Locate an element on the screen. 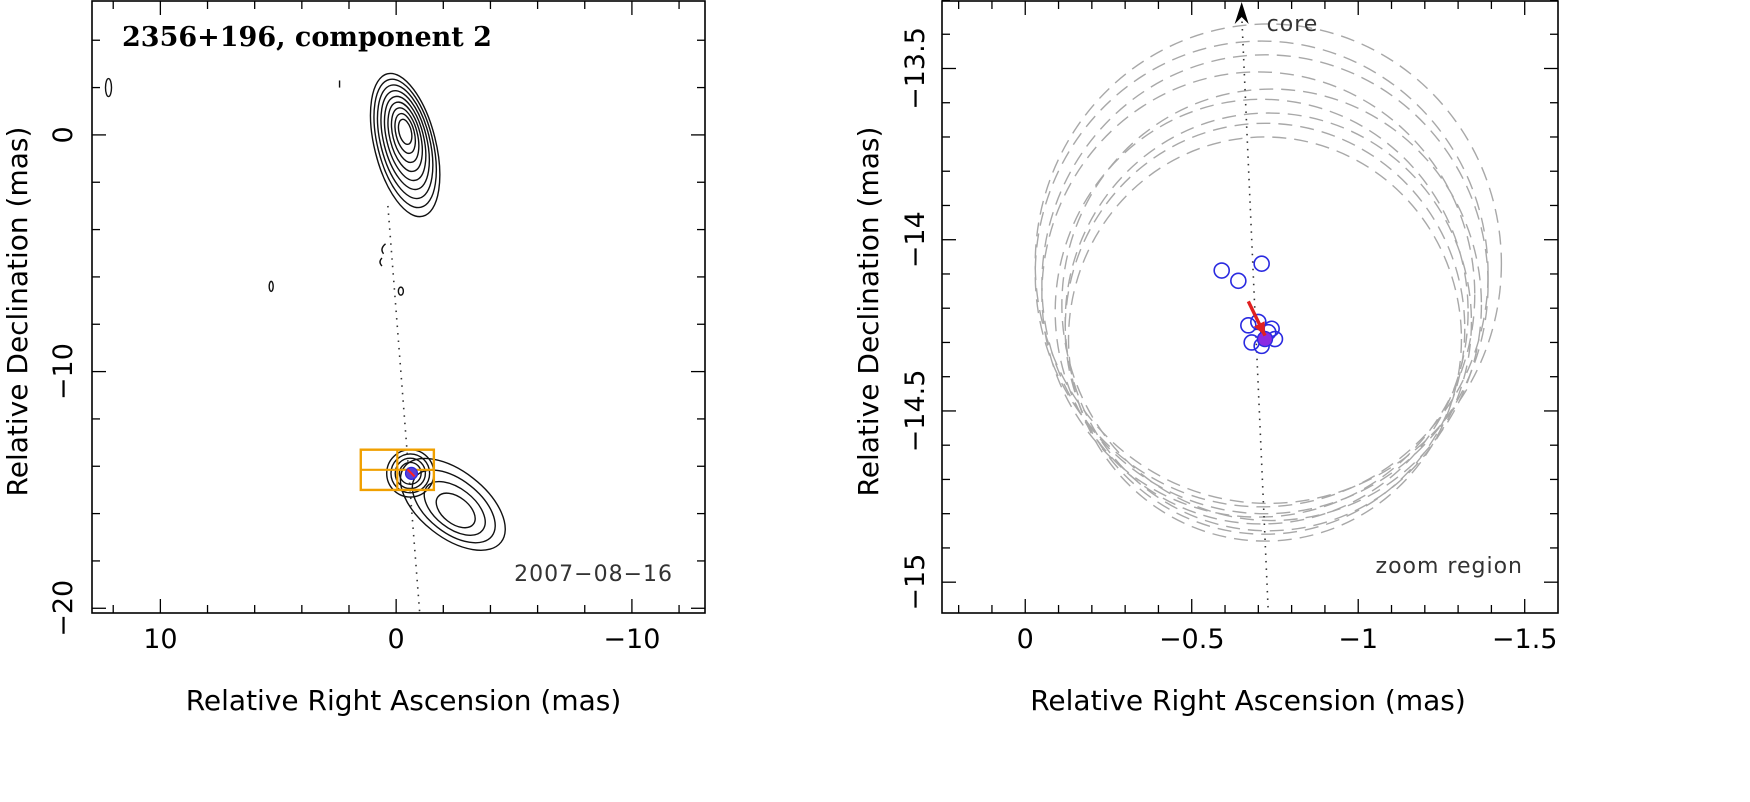  jet-direction-line is located at coordinates (1252, 307).